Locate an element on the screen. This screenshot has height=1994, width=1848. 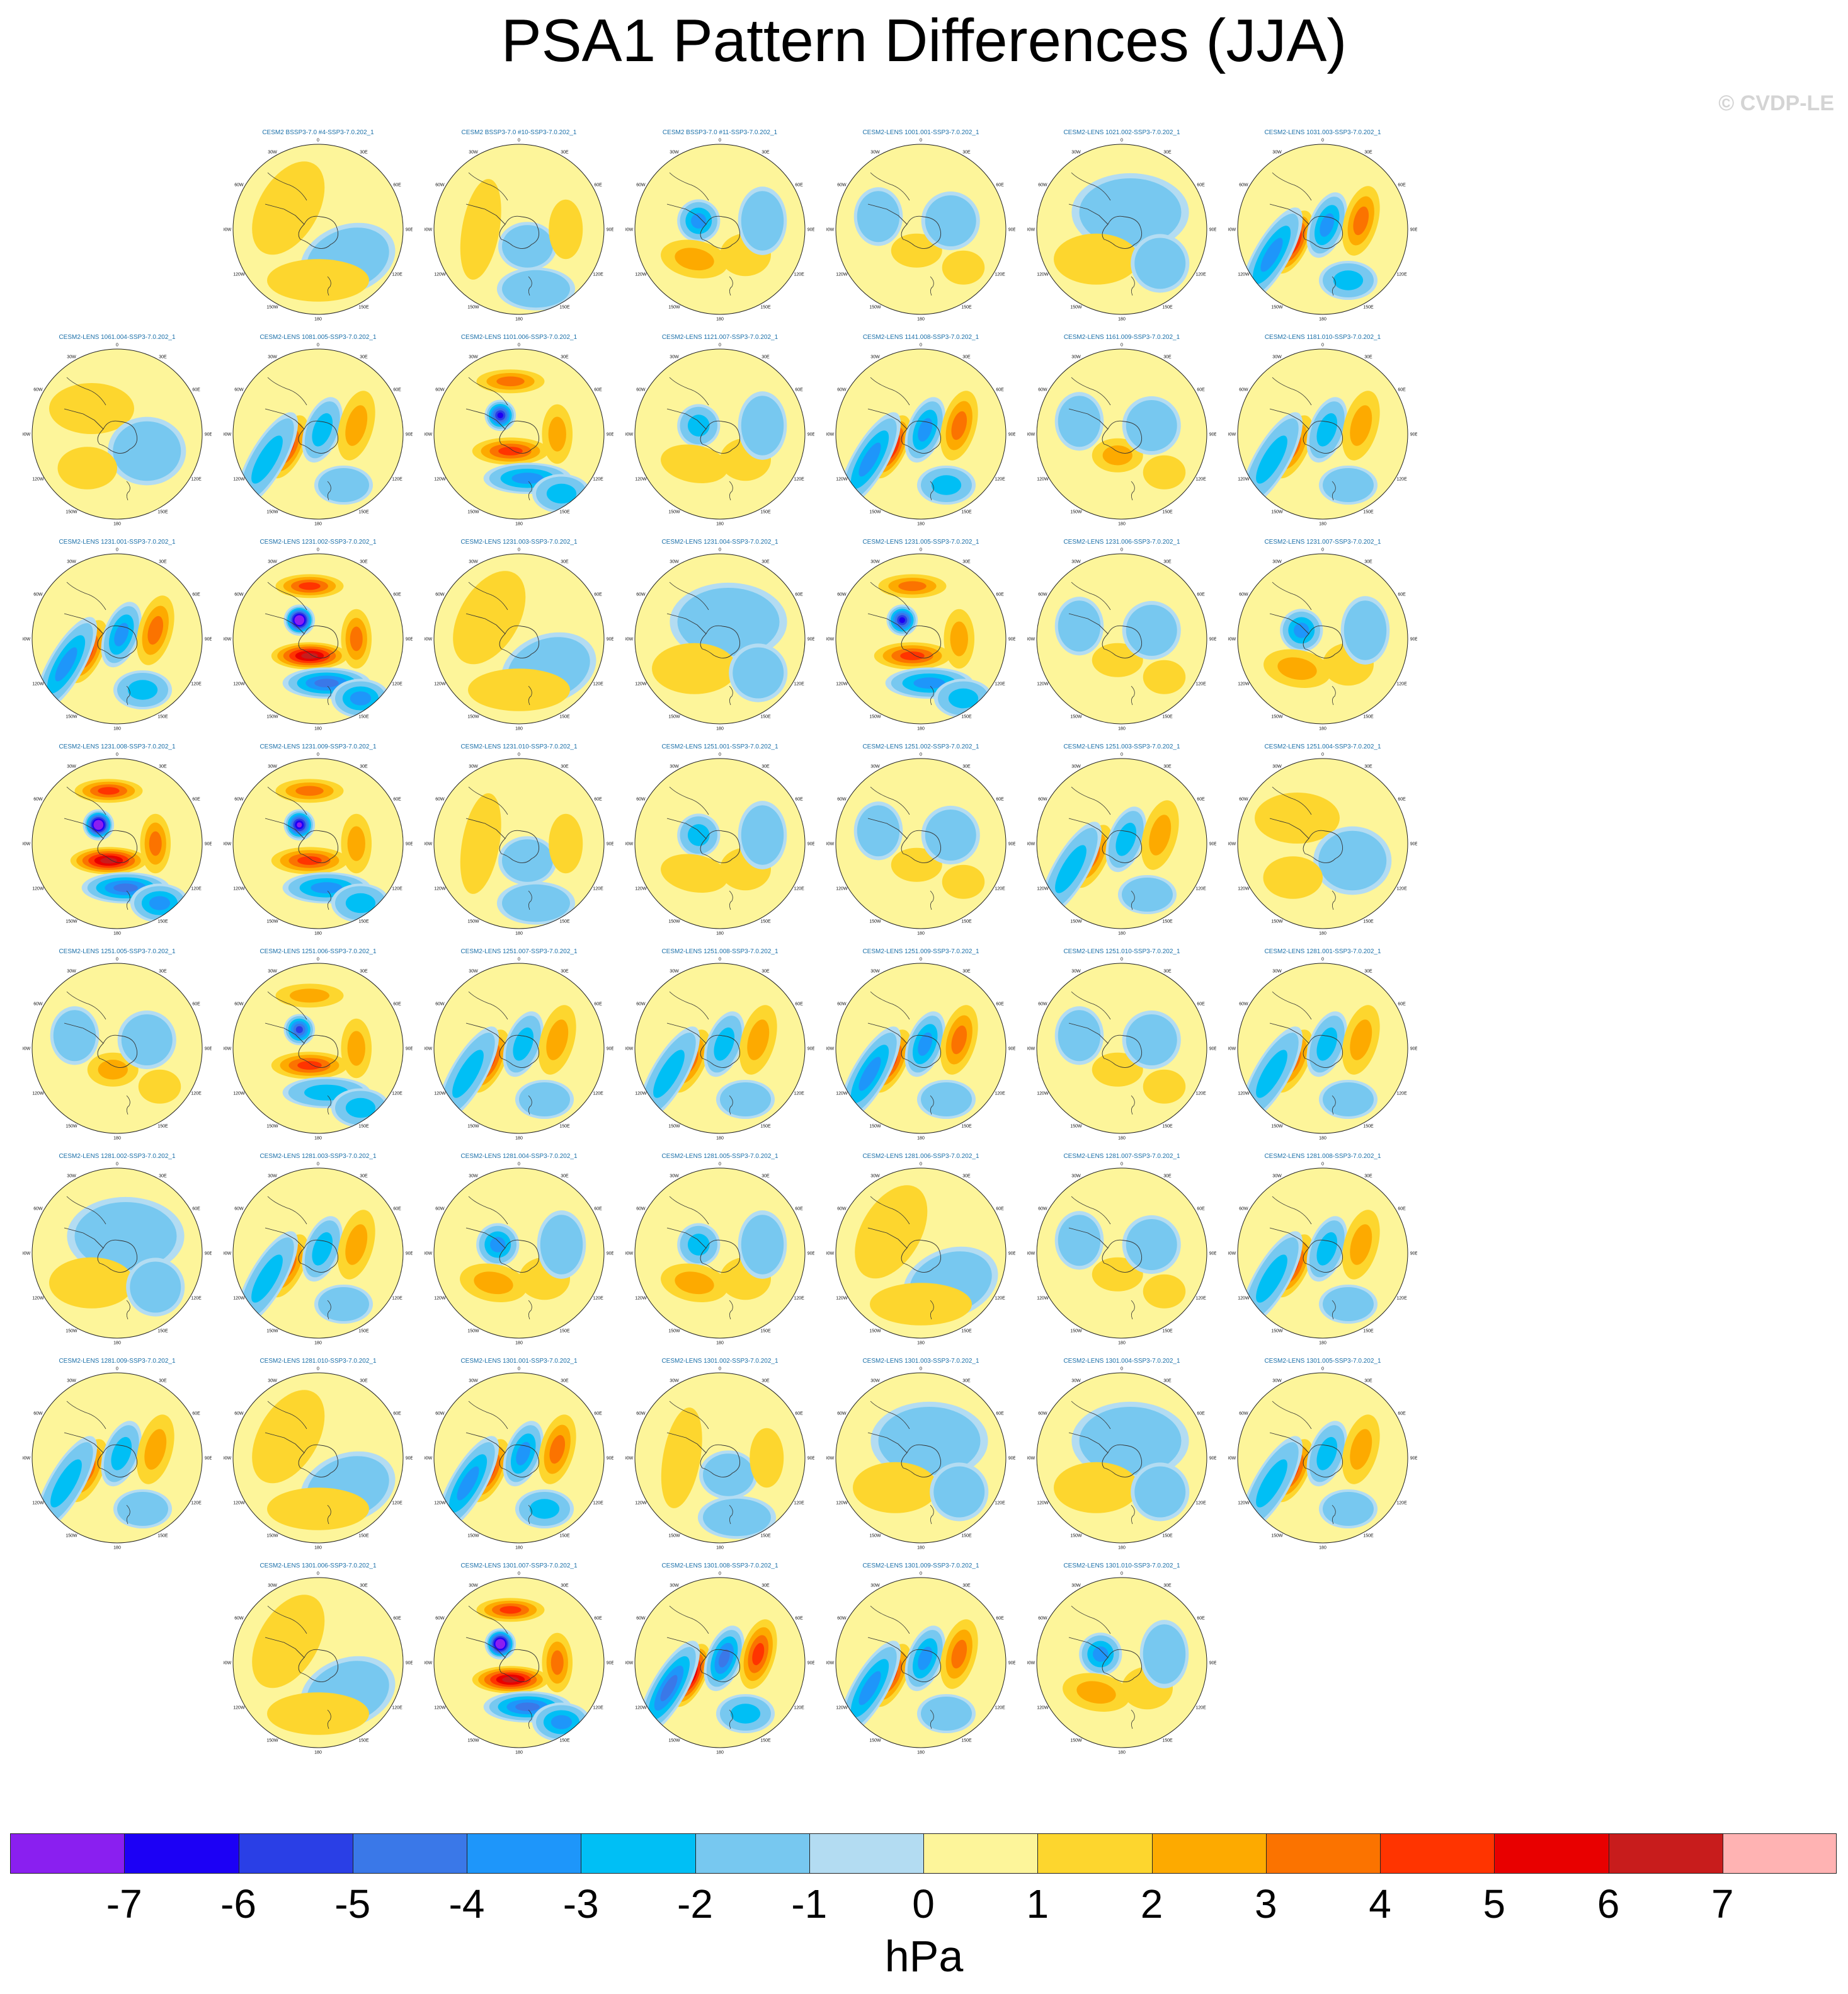
panel-title: CESM2-LENS 1061.004-SSP3-7.0.202_1 is located at coordinates (117, 337).